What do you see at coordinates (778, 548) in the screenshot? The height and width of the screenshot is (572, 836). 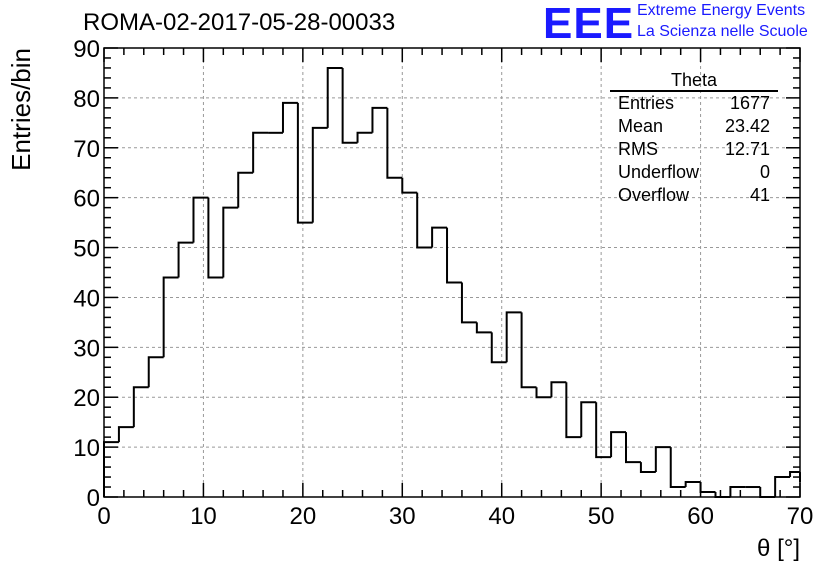 I see `x-axis-label: θ [°]` at bounding box center [778, 548].